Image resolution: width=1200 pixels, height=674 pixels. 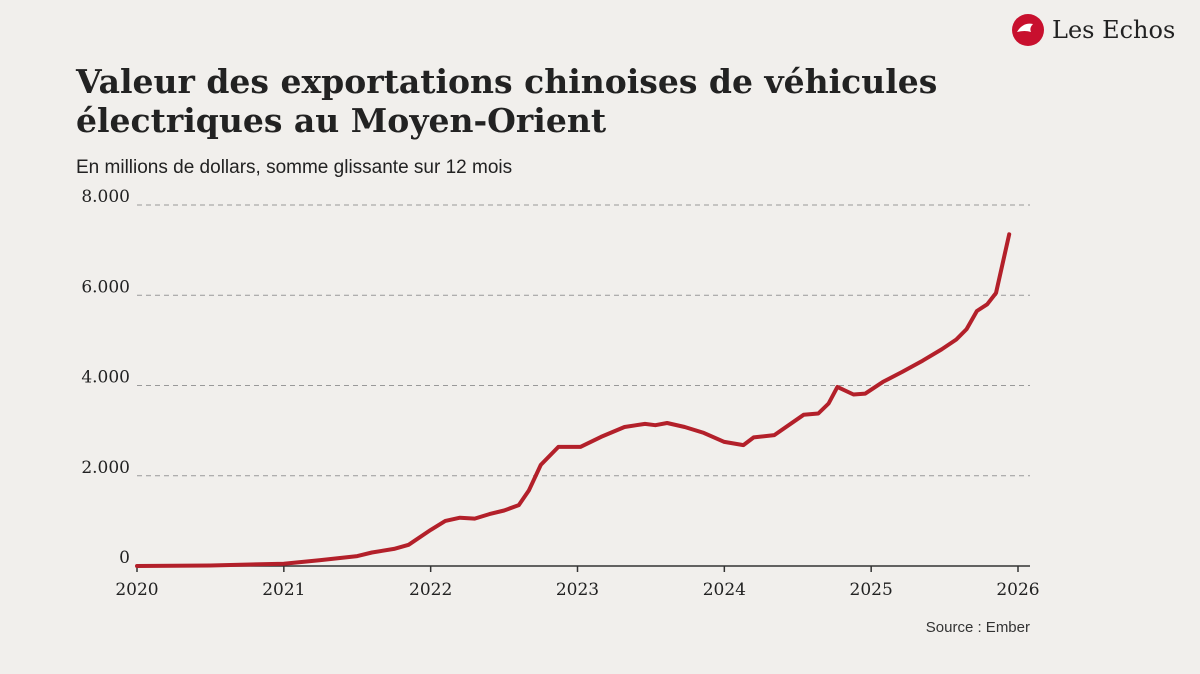 What do you see at coordinates (430, 590) in the screenshot?
I see `x-tick-label: 2022` at bounding box center [430, 590].